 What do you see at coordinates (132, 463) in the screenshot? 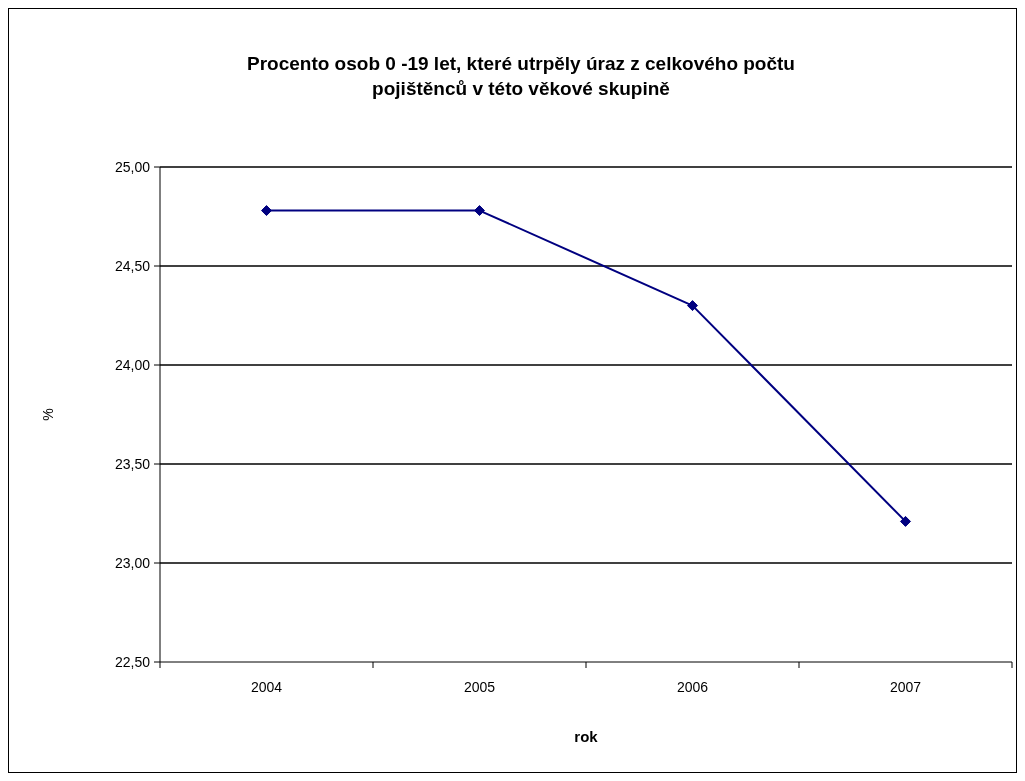
I see `y-tick-label: 23,50` at bounding box center [132, 463].